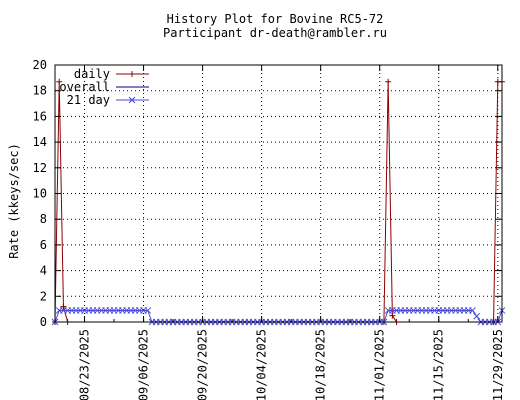 This screenshot has height=400, width=520. I want to click on x-tick-label: 08/23/2025, so click(85, 364).